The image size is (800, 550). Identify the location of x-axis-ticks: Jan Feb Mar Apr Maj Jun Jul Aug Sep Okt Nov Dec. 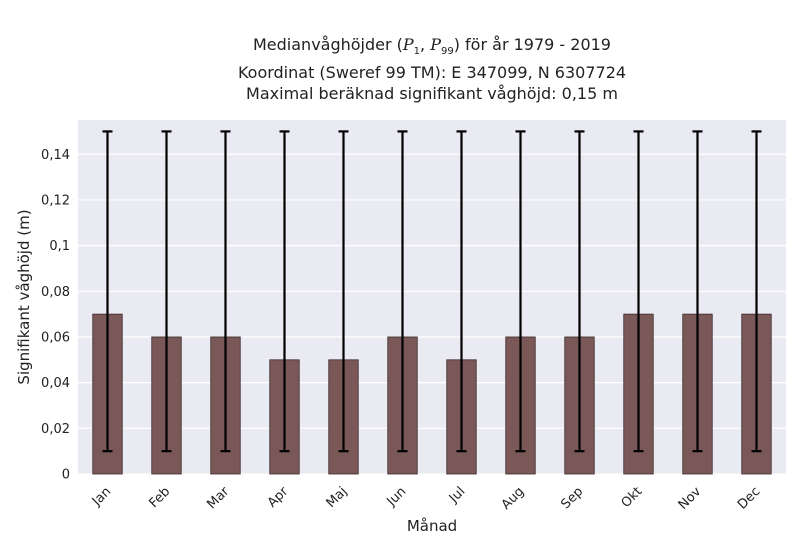
(426, 498).